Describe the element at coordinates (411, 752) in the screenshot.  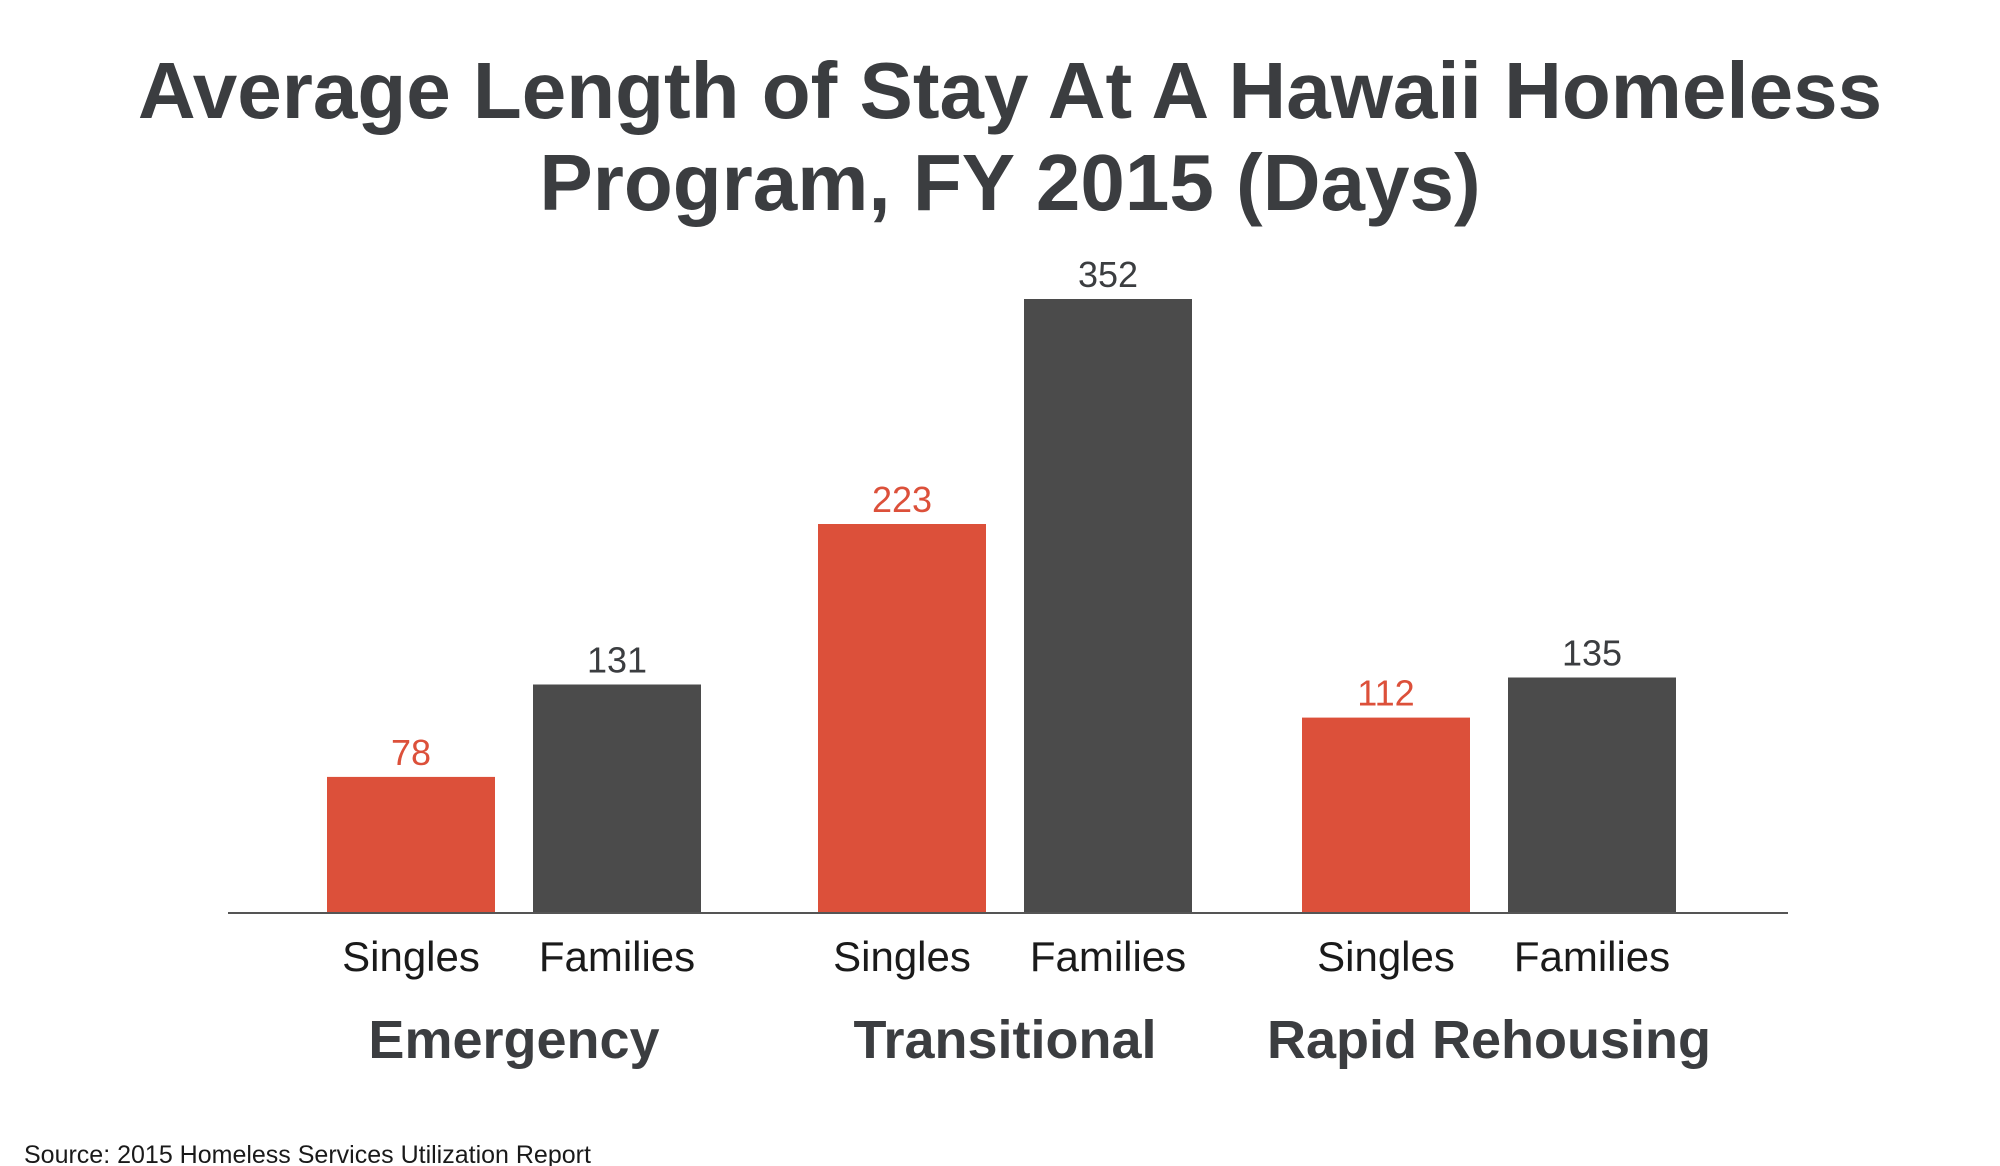
I see `data-label: 78` at that location.